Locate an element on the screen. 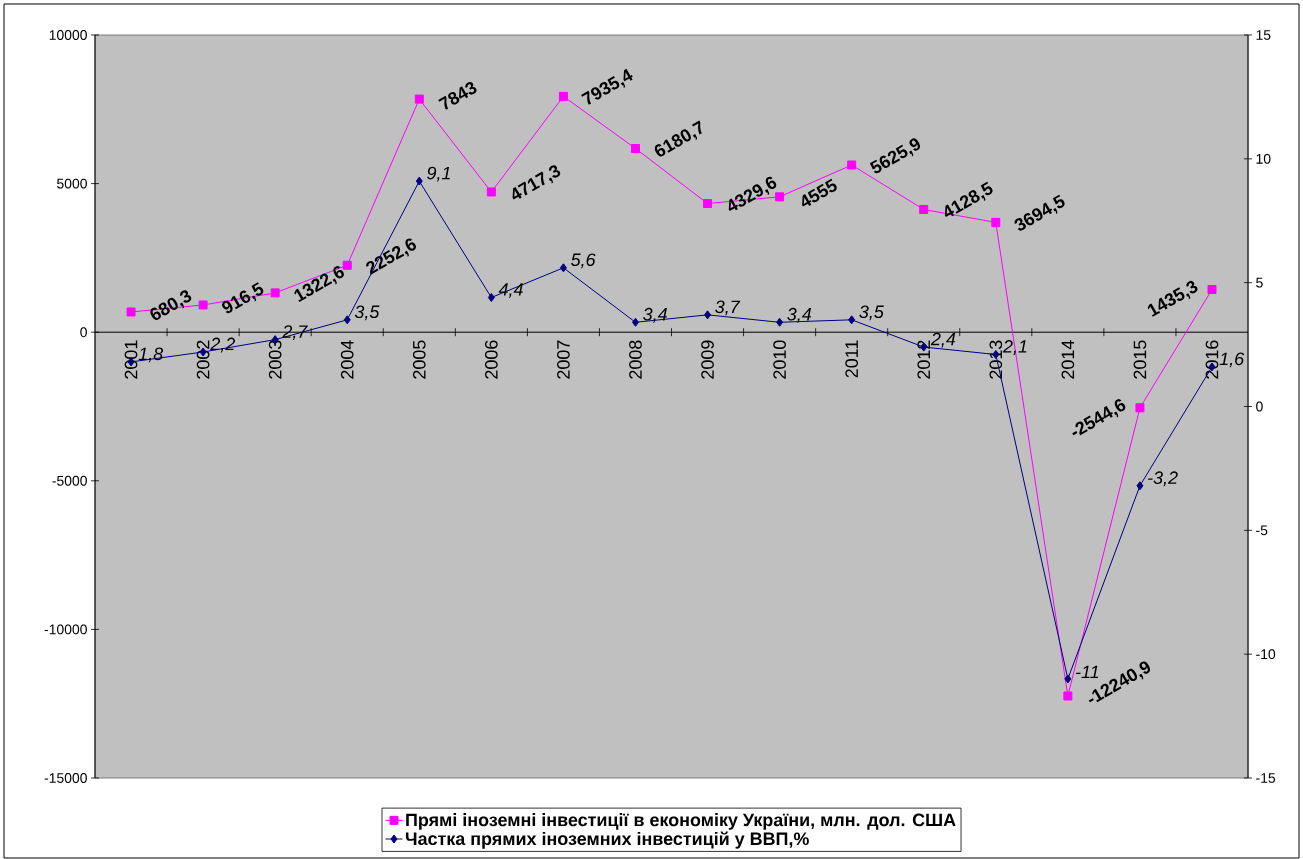  data-label: 5,6 is located at coordinates (583, 261).